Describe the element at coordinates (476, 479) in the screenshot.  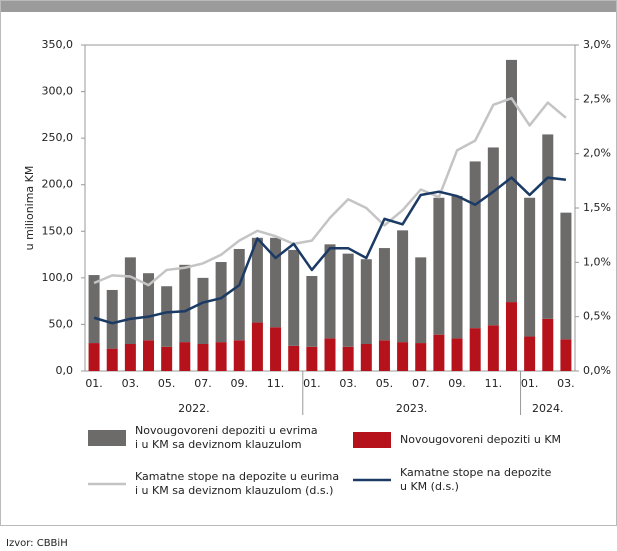
I see `legend-label: Kamatne stope na depozite u KM (d.s.)` at that location.